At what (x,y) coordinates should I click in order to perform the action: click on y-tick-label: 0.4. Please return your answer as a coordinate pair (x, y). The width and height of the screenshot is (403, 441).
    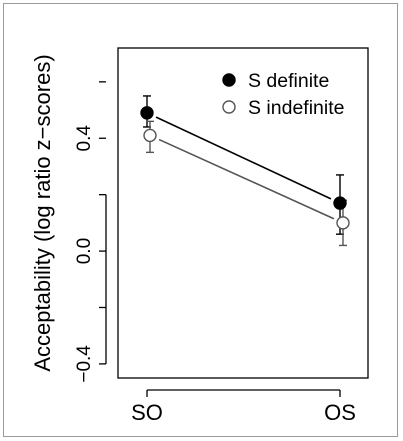
    Looking at the image, I should click on (84, 138).